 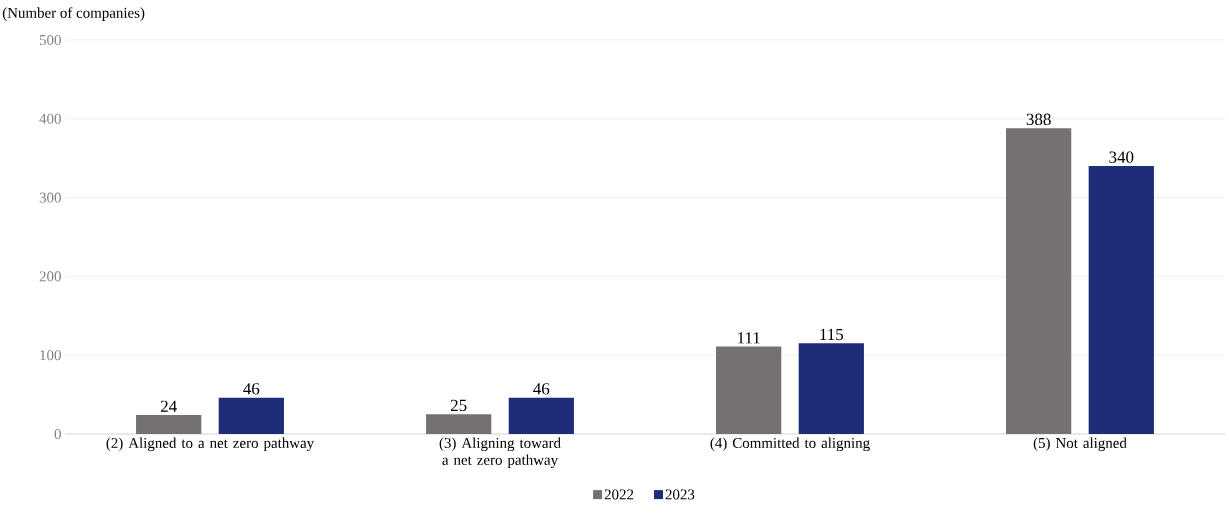 I want to click on legend-label: 2022, so click(x=619, y=494).